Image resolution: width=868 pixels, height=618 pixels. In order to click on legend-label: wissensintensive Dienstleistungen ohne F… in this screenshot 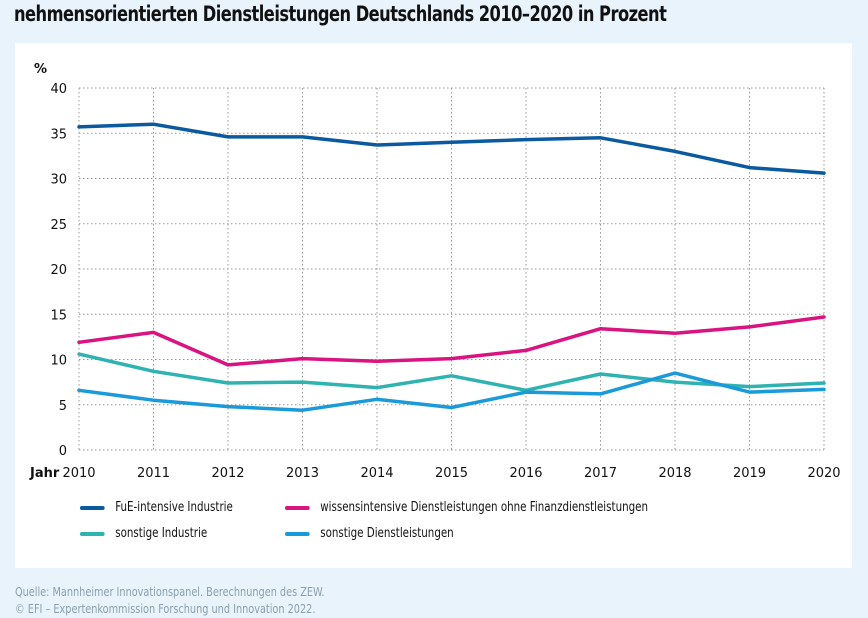, I will do `click(484, 507)`.